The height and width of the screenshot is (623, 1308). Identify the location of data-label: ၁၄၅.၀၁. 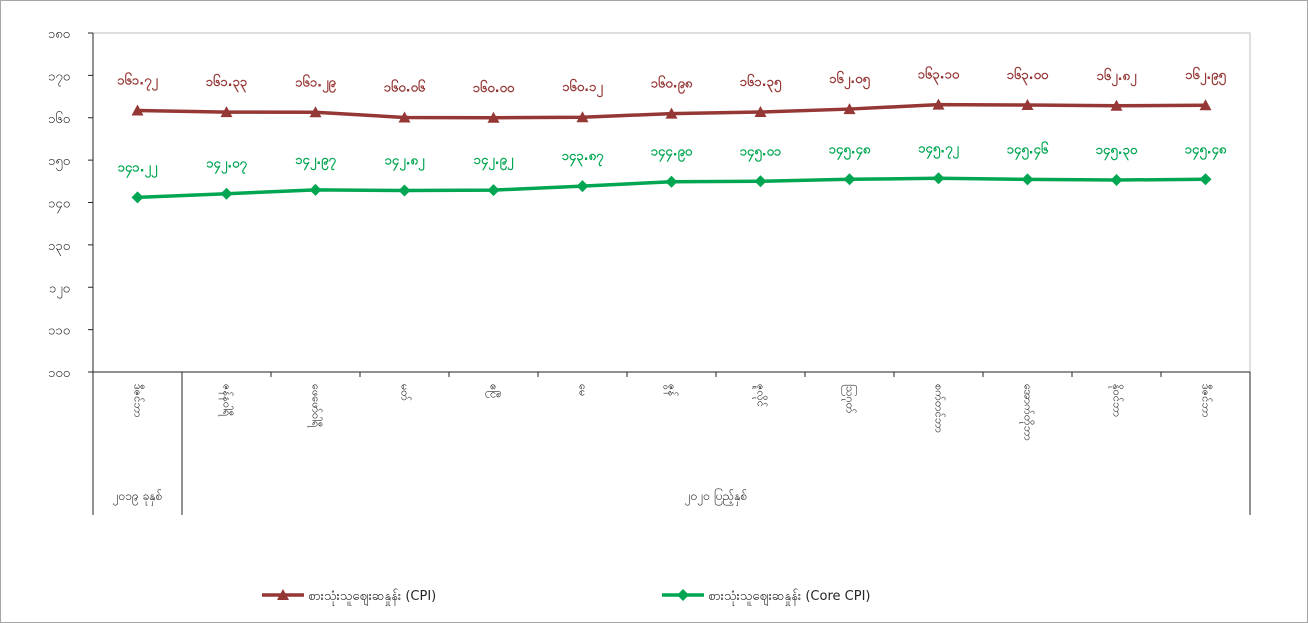
(761, 153).